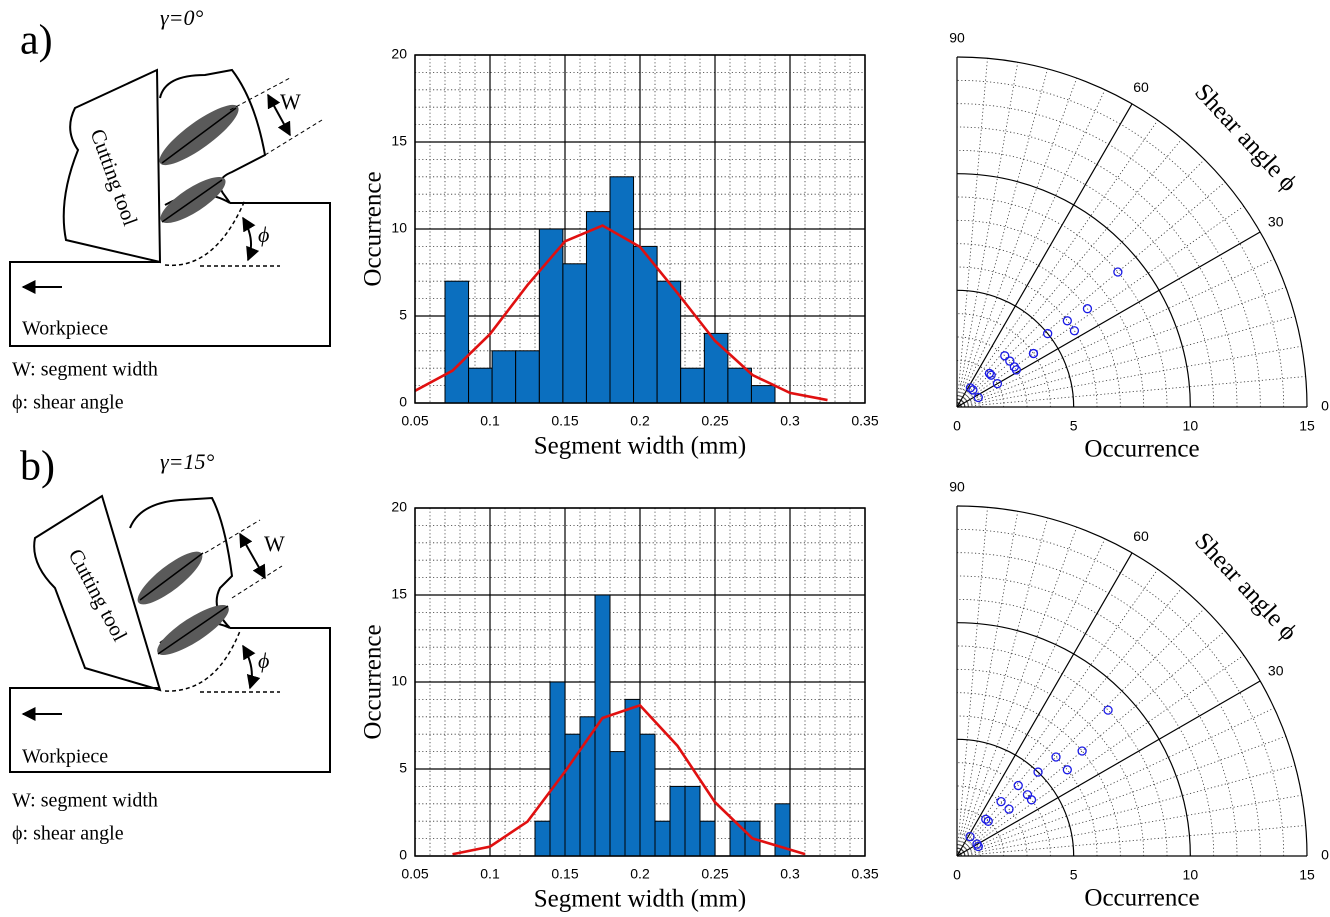 The image size is (1330, 917). What do you see at coordinates (251, 239) in the screenshot?
I see `angle-arrow` at bounding box center [251, 239].